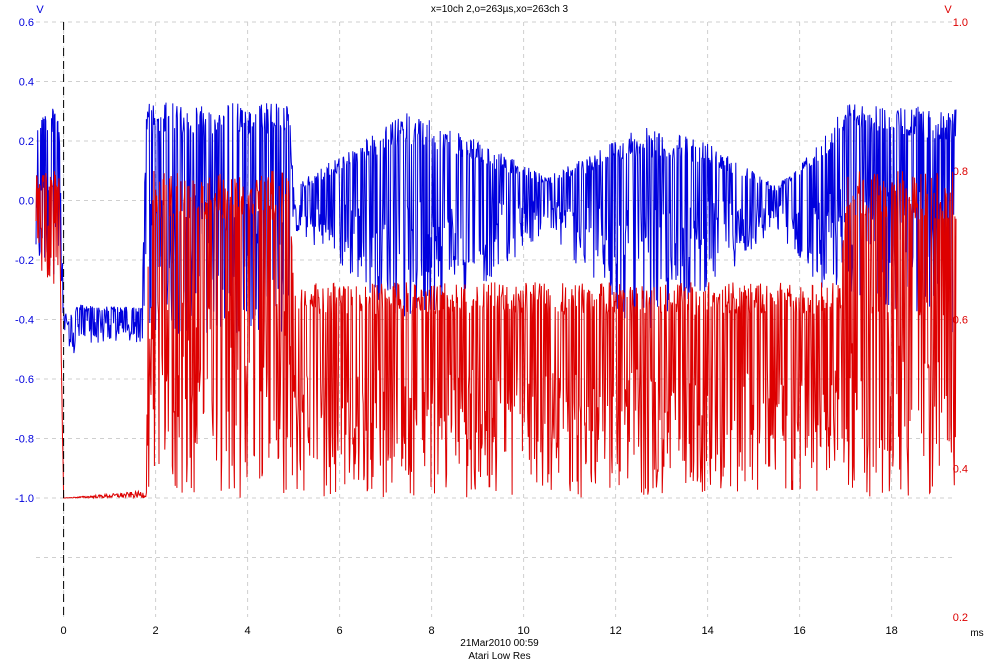 The height and width of the screenshot is (672, 999). I want to click on left-tick-label: -1.0, so click(24, 499).